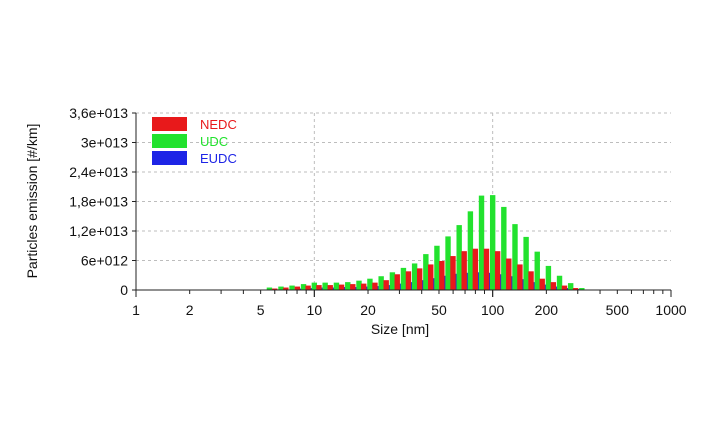  Describe the element at coordinates (124, 290) in the screenshot. I see `y-tick-label: 0` at that location.